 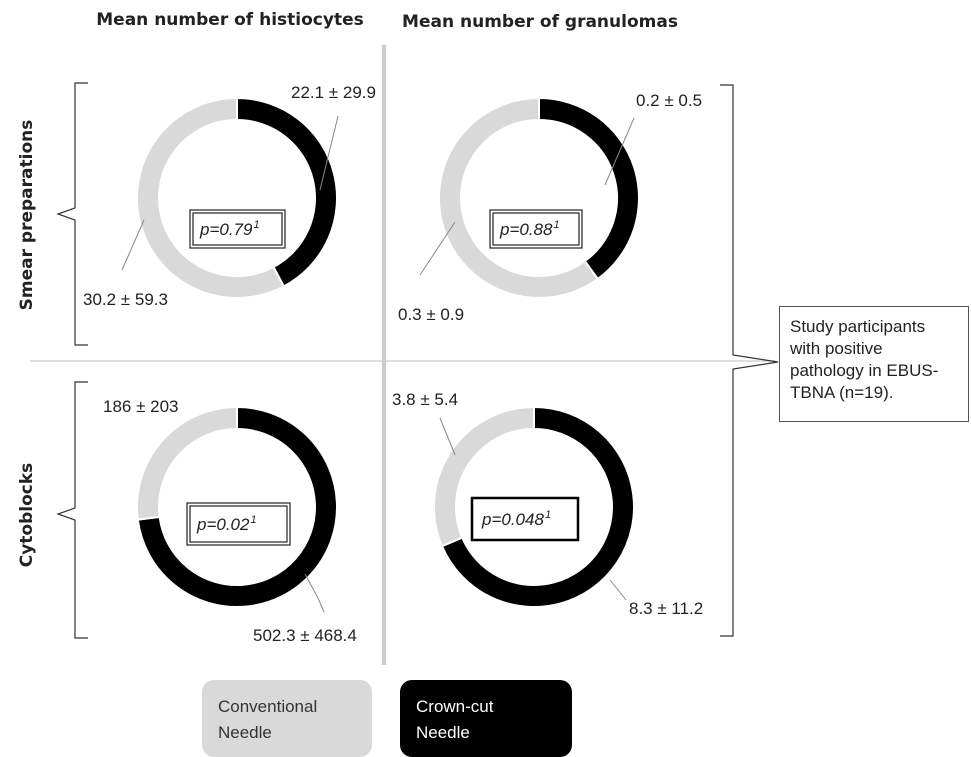 I want to click on note-line: TBNA (n=19)., so click(x=842, y=392).